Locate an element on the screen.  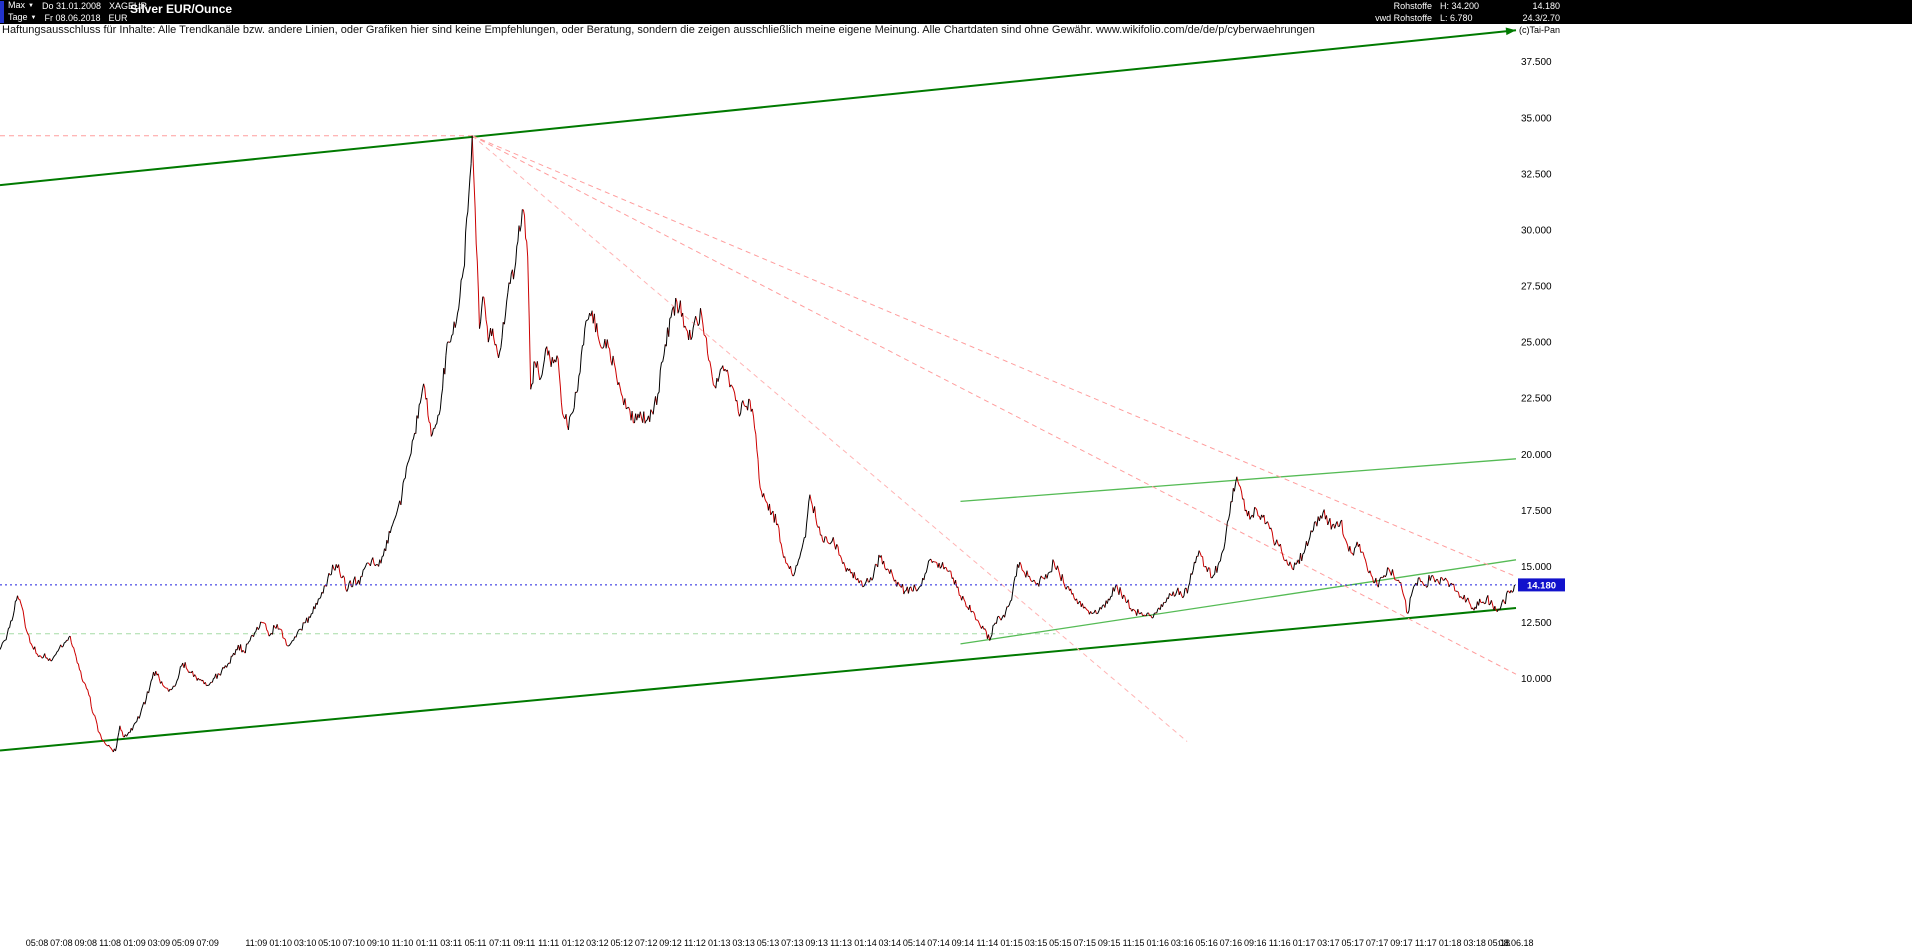
y-axis-label: 25.000 is located at coordinates (1536, 343).